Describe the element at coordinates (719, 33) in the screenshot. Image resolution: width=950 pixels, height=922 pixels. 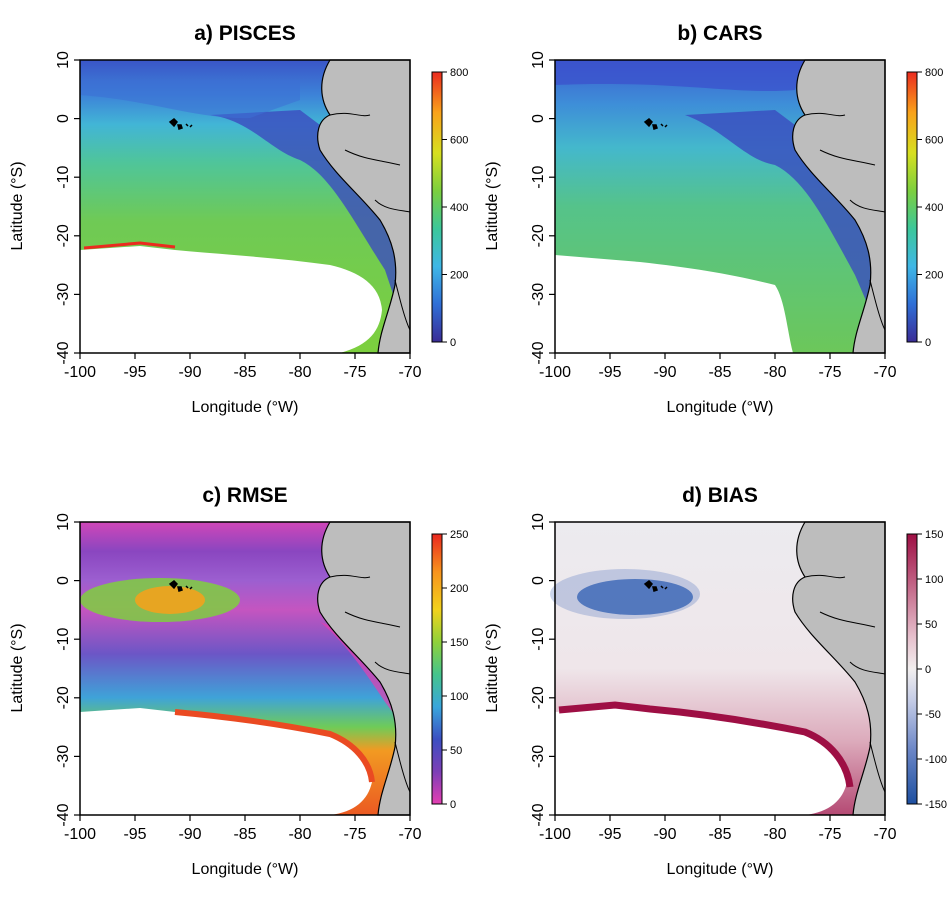
I see `panel-title: b) CARS` at that location.